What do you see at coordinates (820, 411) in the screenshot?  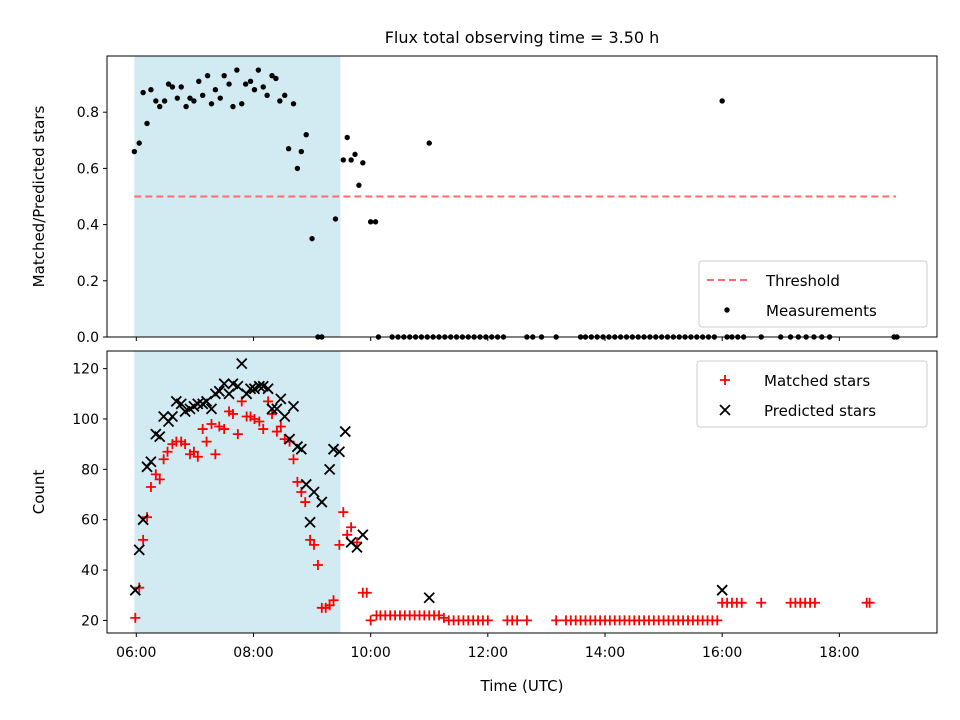 I see `legend-label: Predicted stars` at bounding box center [820, 411].